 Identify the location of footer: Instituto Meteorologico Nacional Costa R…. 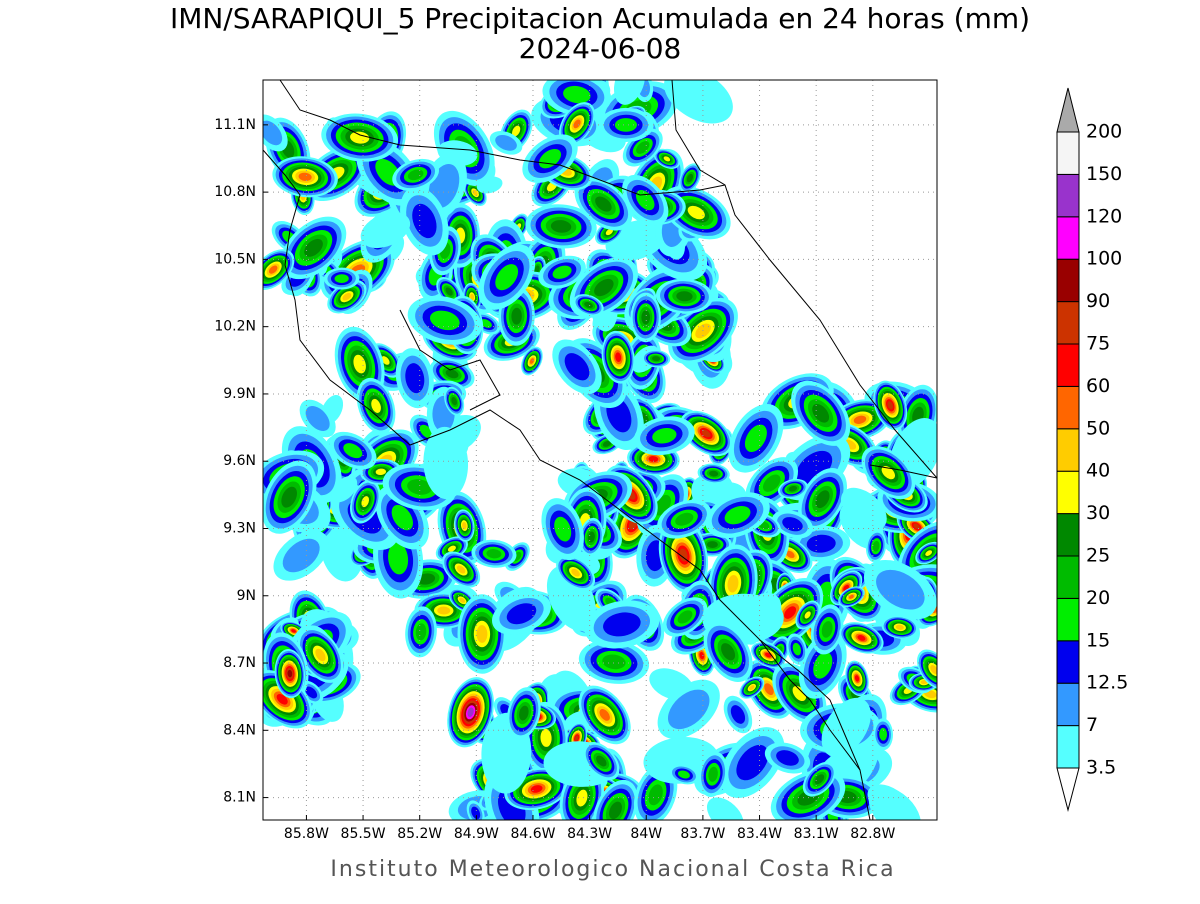
(612, 869).